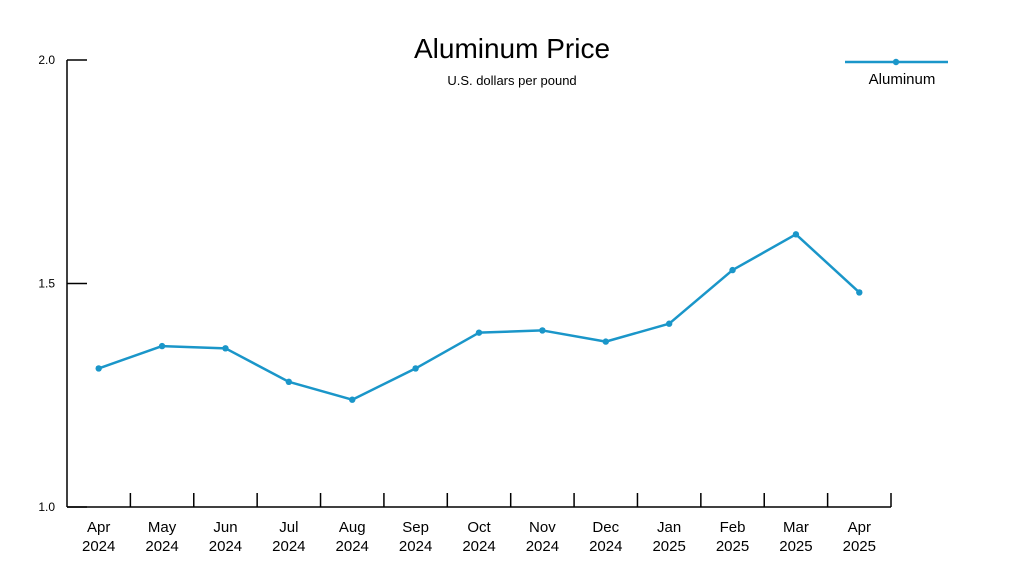 The image size is (1024, 576). I want to click on x-tick-label: Jun 2024, so click(225, 537).